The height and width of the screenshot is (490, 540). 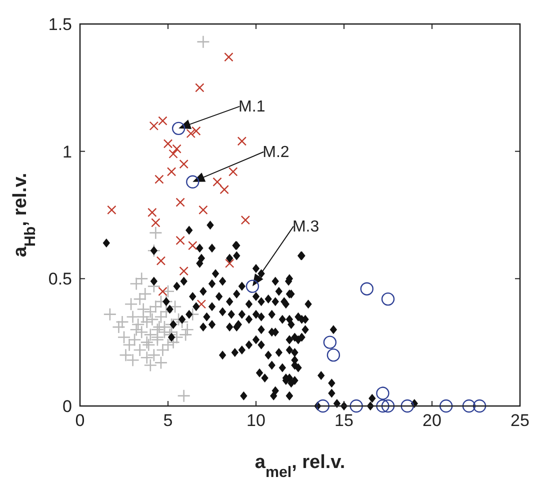 What do you see at coordinates (256, 420) in the screenshot?
I see `x-tick-label: 10` at bounding box center [256, 420].